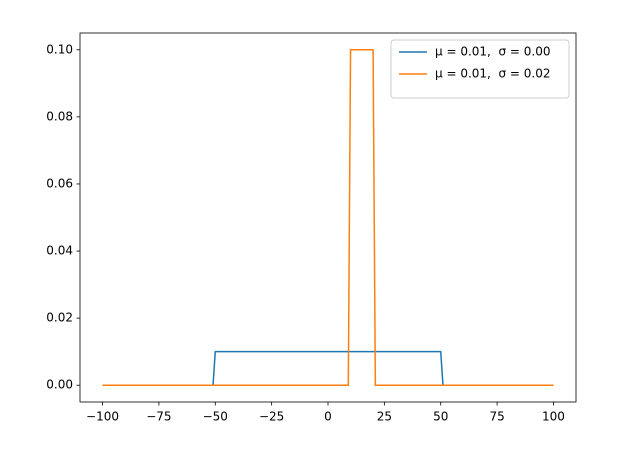 This screenshot has width=640, height=456. I want to click on legend-box, so click(480, 69).